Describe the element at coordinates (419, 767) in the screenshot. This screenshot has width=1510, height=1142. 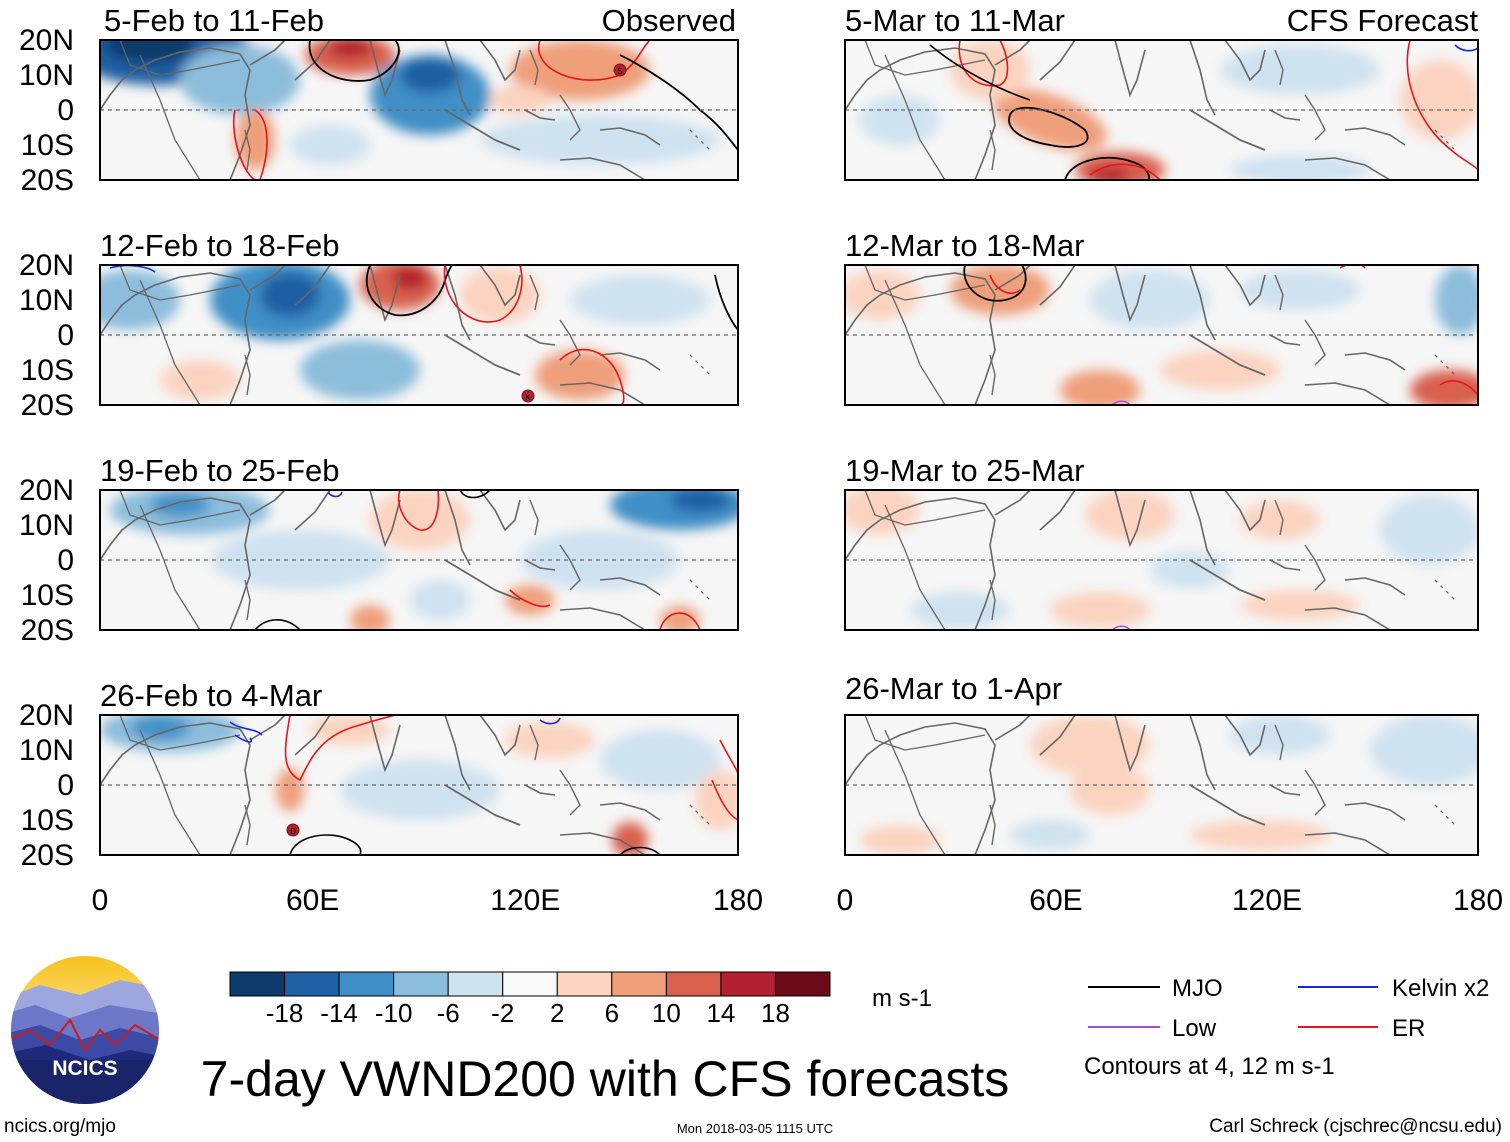
I see `panel-observed-4: D 26-Feb to 4-Mar` at that location.